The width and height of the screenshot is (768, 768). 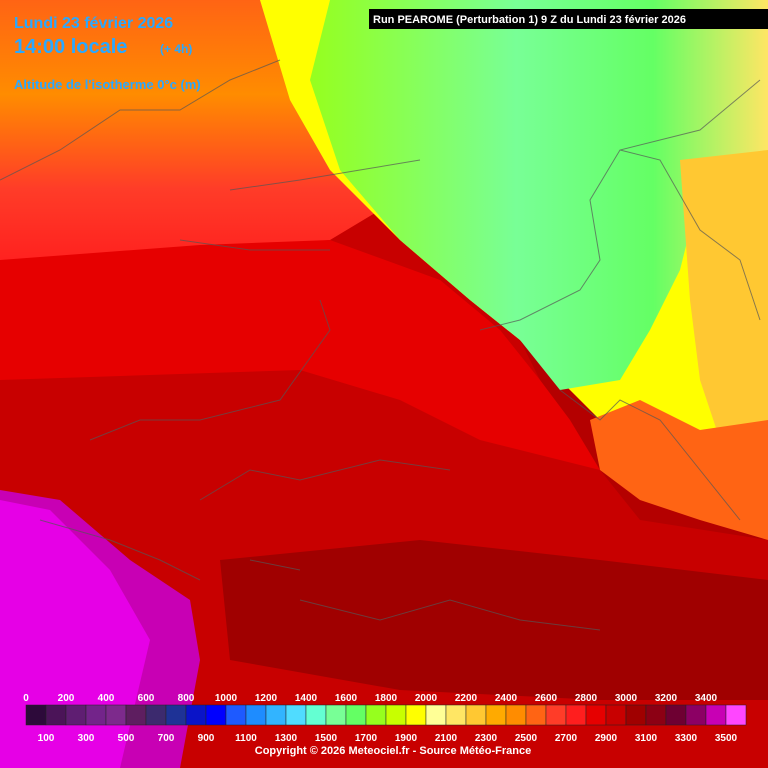 What do you see at coordinates (566, 738) in the screenshot?
I see `legend-label: 2700` at bounding box center [566, 738].